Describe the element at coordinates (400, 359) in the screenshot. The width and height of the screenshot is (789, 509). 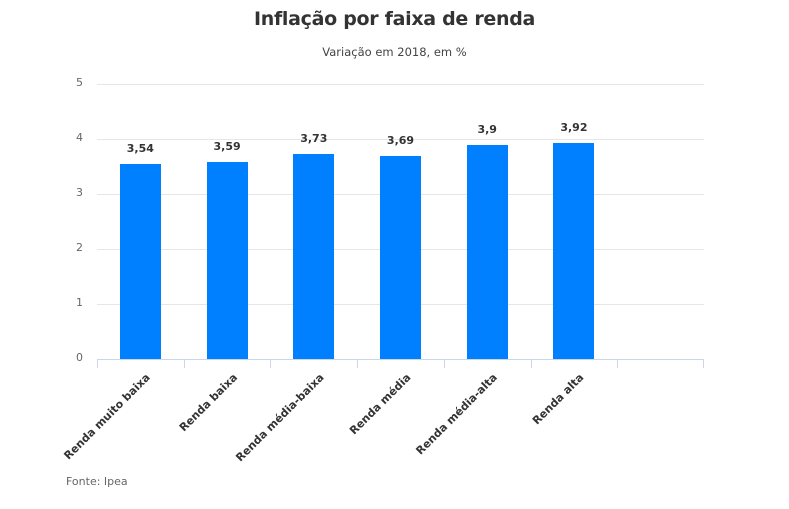
I see `x-axis-line` at that location.